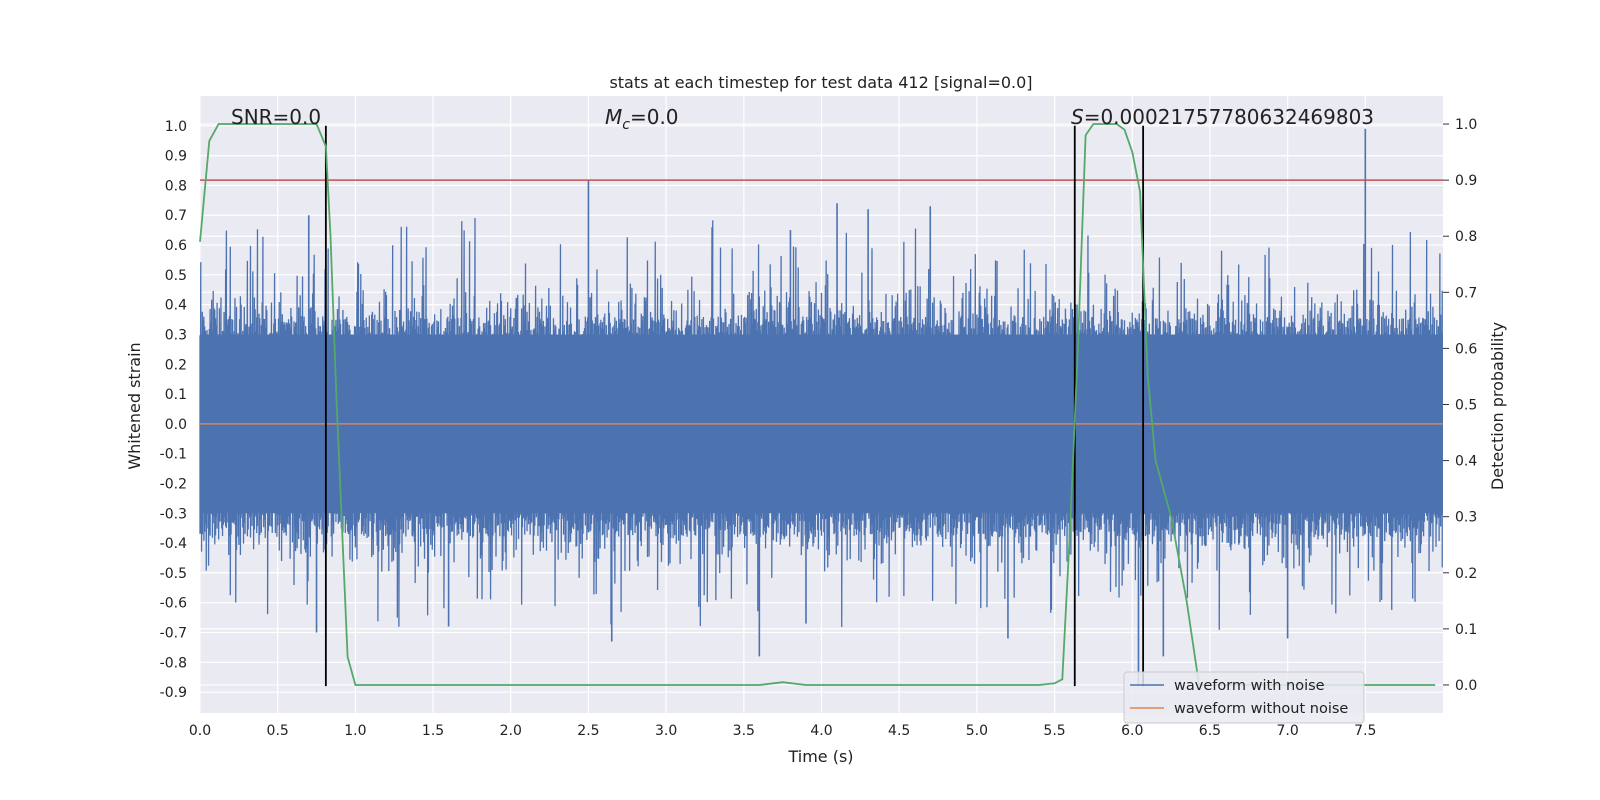  Describe the element at coordinates (1132, 731) in the screenshot. I see `x-tick-label: 6.0` at that location.